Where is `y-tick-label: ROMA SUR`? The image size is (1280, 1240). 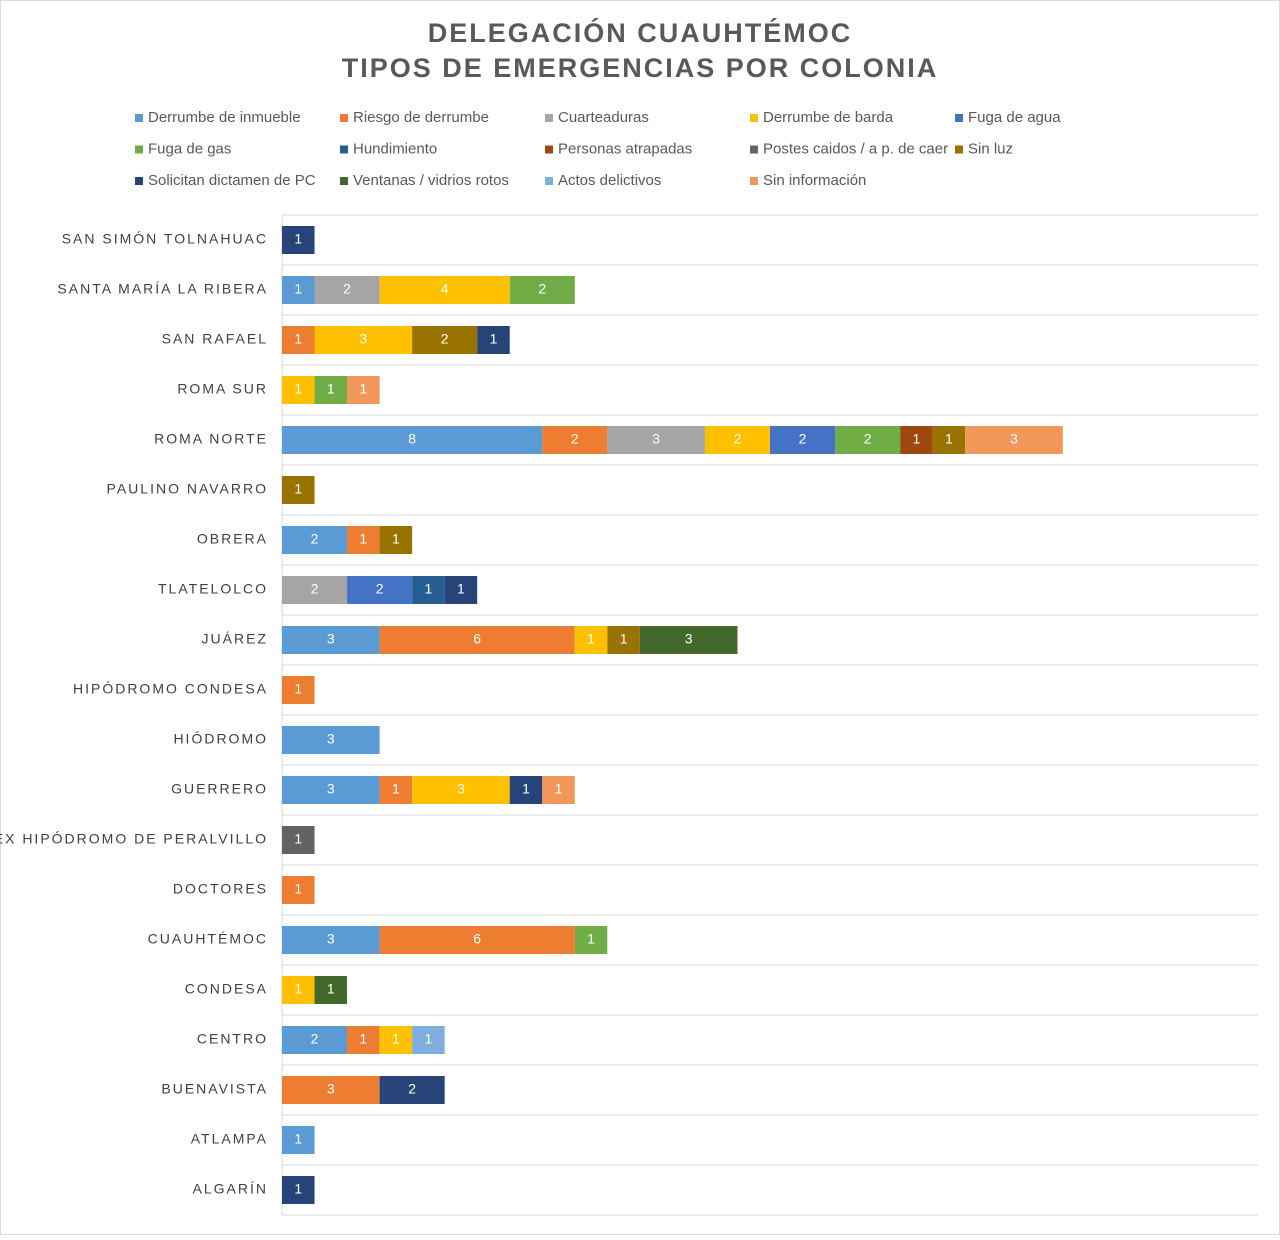 y-tick-label: ROMA SUR is located at coordinates (222, 389).